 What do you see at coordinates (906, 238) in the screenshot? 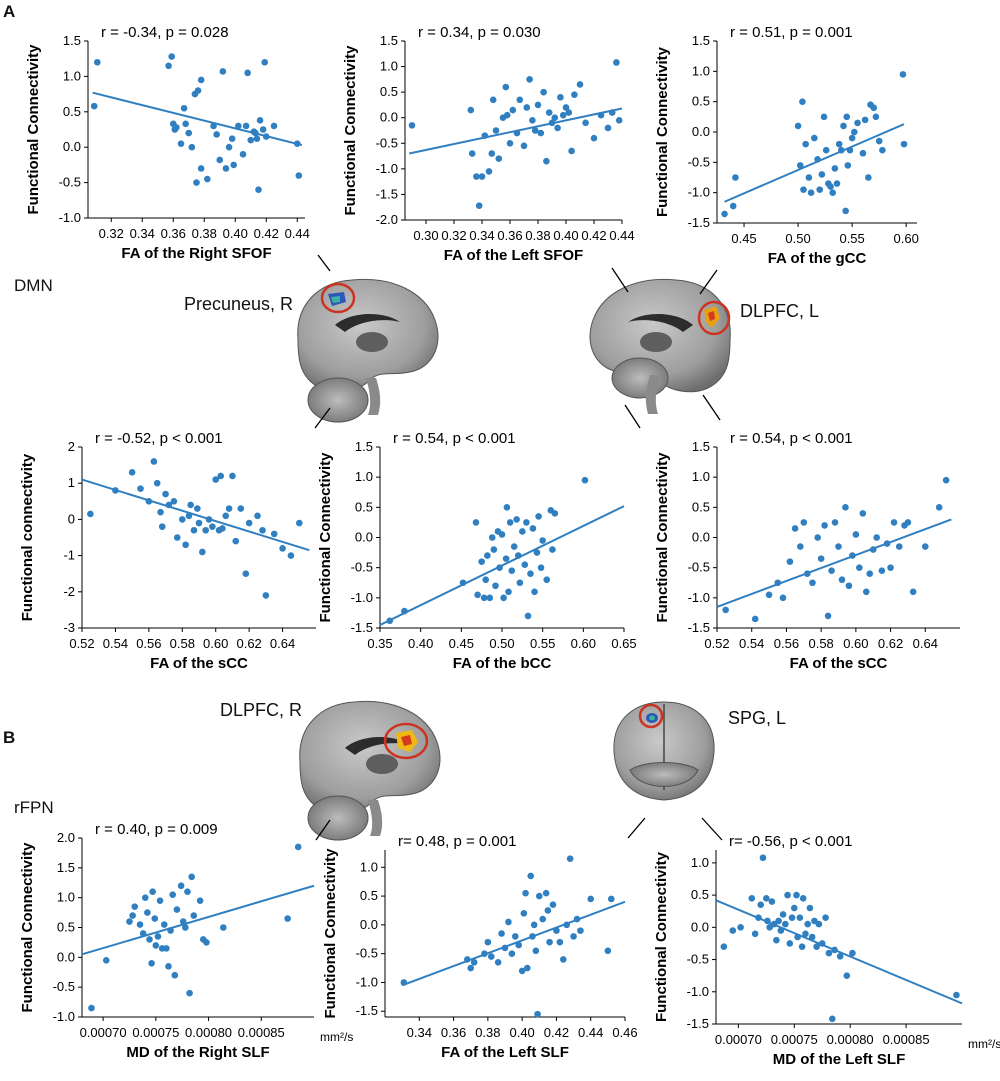
I see `x-tick-label: 0.60` at bounding box center [906, 238].